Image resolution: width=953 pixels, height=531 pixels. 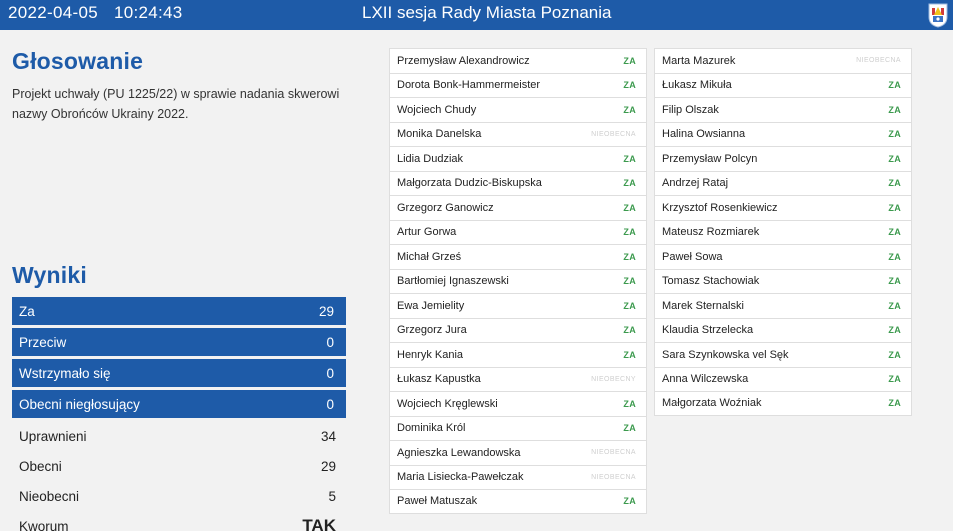 I want to click on councillor-name: Grzegorz Ganowicz, so click(x=445, y=207).